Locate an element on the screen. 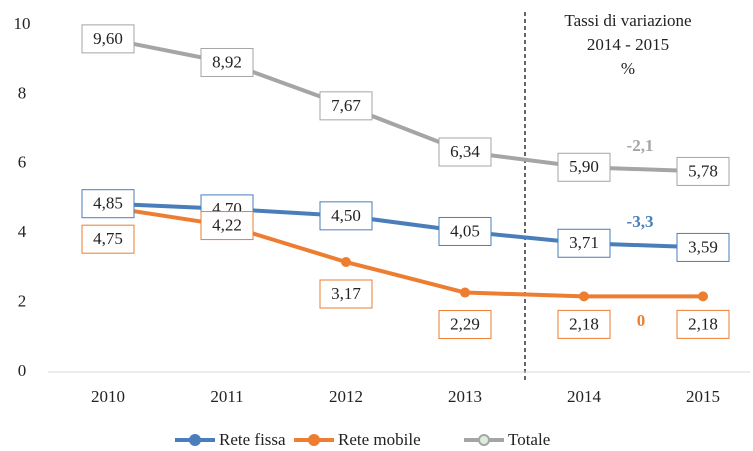  y-tick-label: 10 is located at coordinates (22, 23).